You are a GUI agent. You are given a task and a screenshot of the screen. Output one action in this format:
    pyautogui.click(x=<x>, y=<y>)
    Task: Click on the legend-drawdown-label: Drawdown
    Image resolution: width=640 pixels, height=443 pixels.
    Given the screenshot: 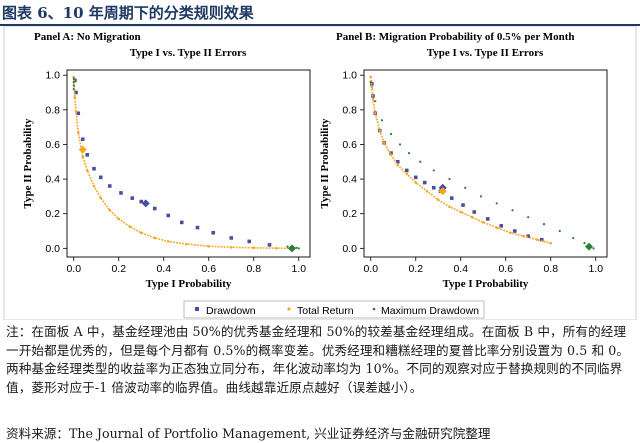 What is the action you would take?
    pyautogui.click(x=231, y=311)
    